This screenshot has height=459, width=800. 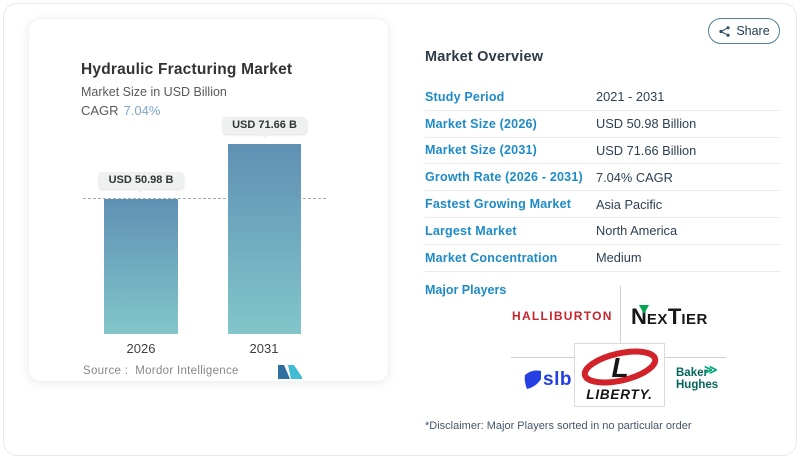 I want to click on row-value: 7.04% CAGR, so click(x=634, y=177).